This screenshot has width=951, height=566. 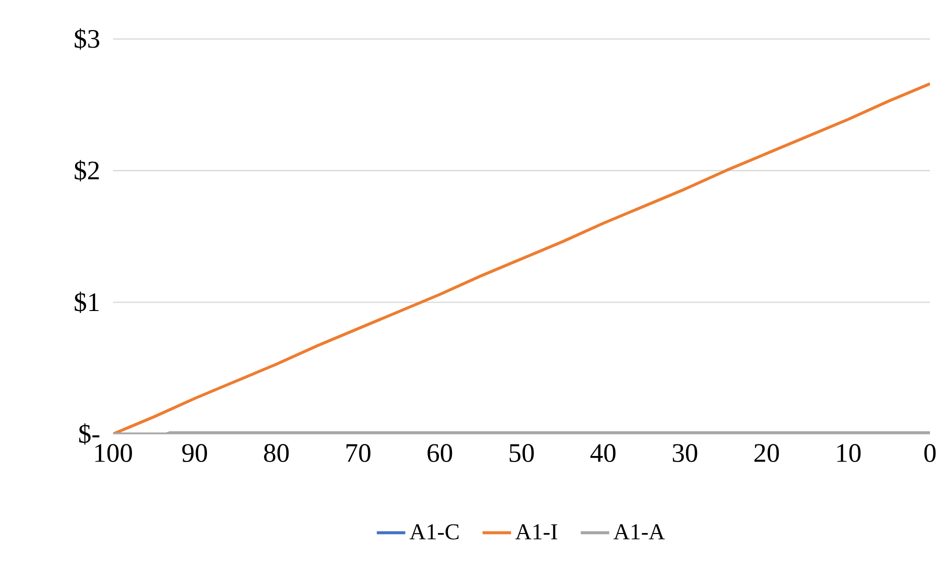 What do you see at coordinates (195, 453) in the screenshot?
I see `x-tick-label: 90` at bounding box center [195, 453].